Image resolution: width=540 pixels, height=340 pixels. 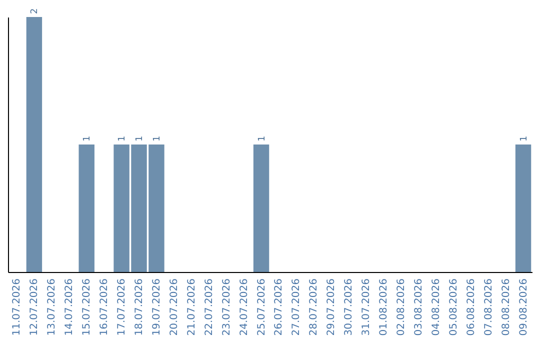 I want to click on x-tick-label: 29.07.2026, so click(x=332, y=307).